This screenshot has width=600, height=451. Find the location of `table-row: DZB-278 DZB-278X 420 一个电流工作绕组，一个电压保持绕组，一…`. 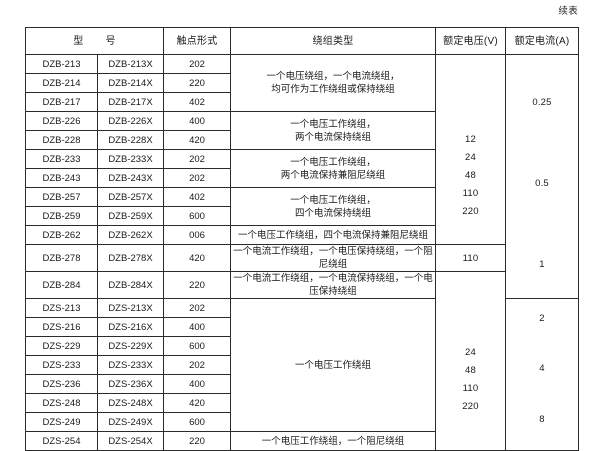

table-row: DZB-278 DZB-278X 420 一个电流工作绕组，一个电压保持绕组，一… is located at coordinates (302, 258).